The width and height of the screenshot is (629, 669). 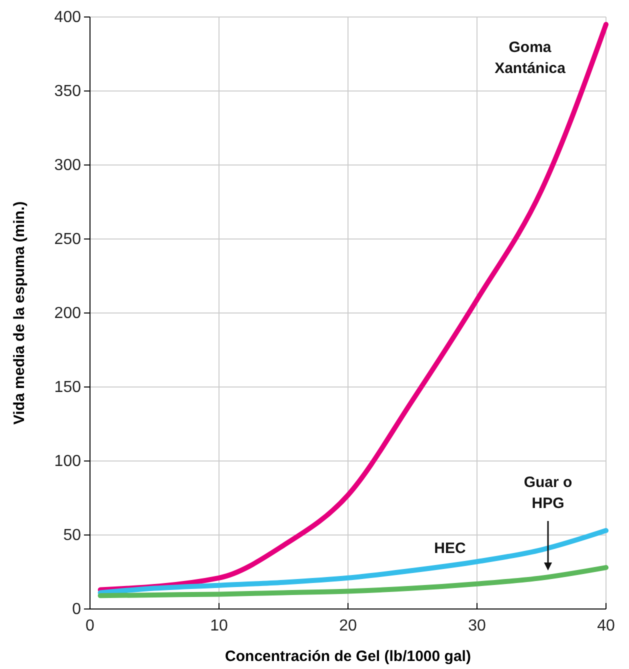 What do you see at coordinates (77, 609) in the screenshot?
I see `y-tick-label: 0` at bounding box center [77, 609].